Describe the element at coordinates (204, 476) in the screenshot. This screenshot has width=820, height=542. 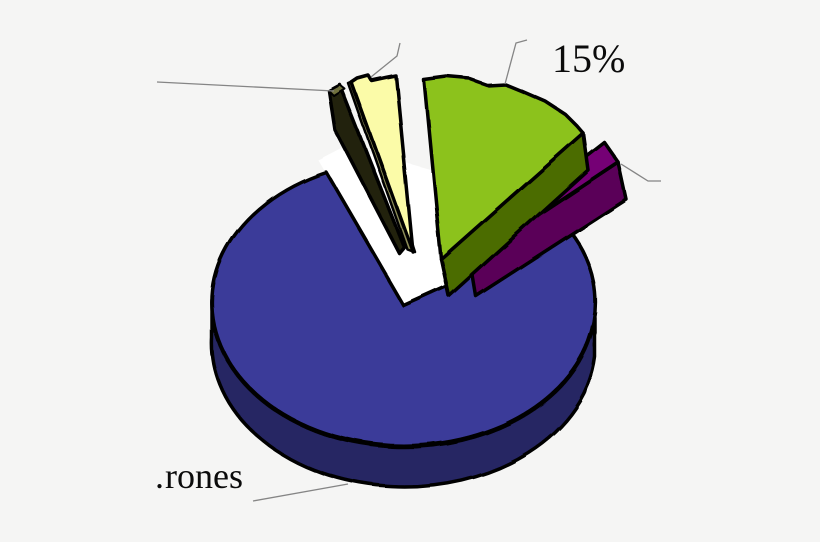
I see `blue-slice-label-partial: rones` at that location.